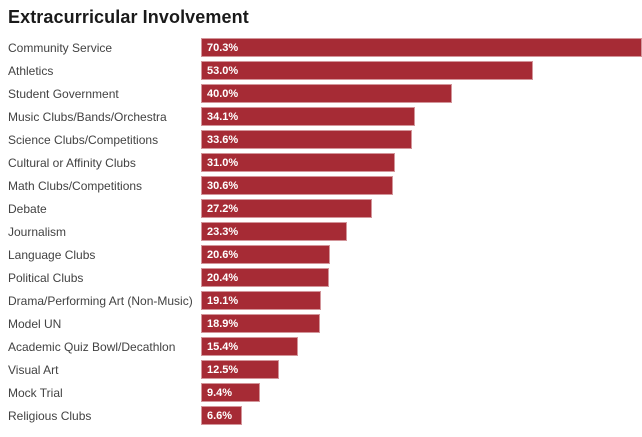  Describe the element at coordinates (223, 70) in the screenshot. I see `value-label: 53.0%` at that location.